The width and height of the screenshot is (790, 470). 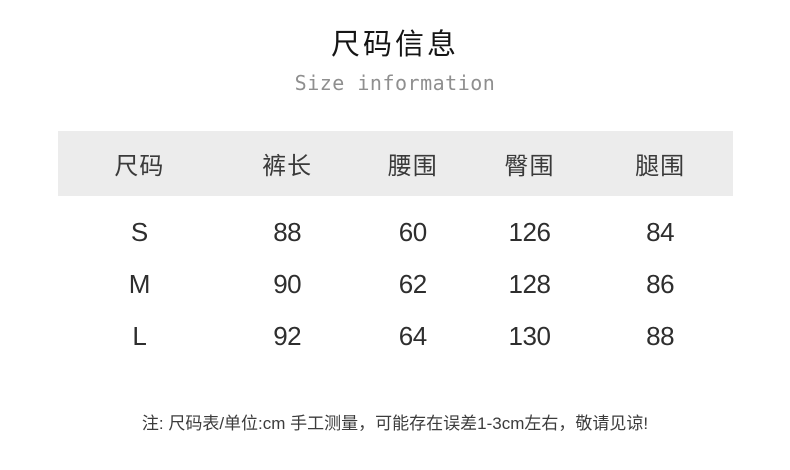 I want to click on table-row: L 92 64 130 88, so click(x=395, y=336).